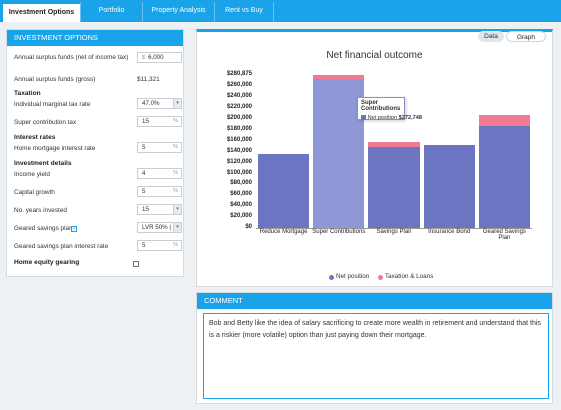 This screenshot has height=410, width=561. Describe the element at coordinates (394, 232) in the screenshot. I see `x-tick-label: Savings Plan` at that location.